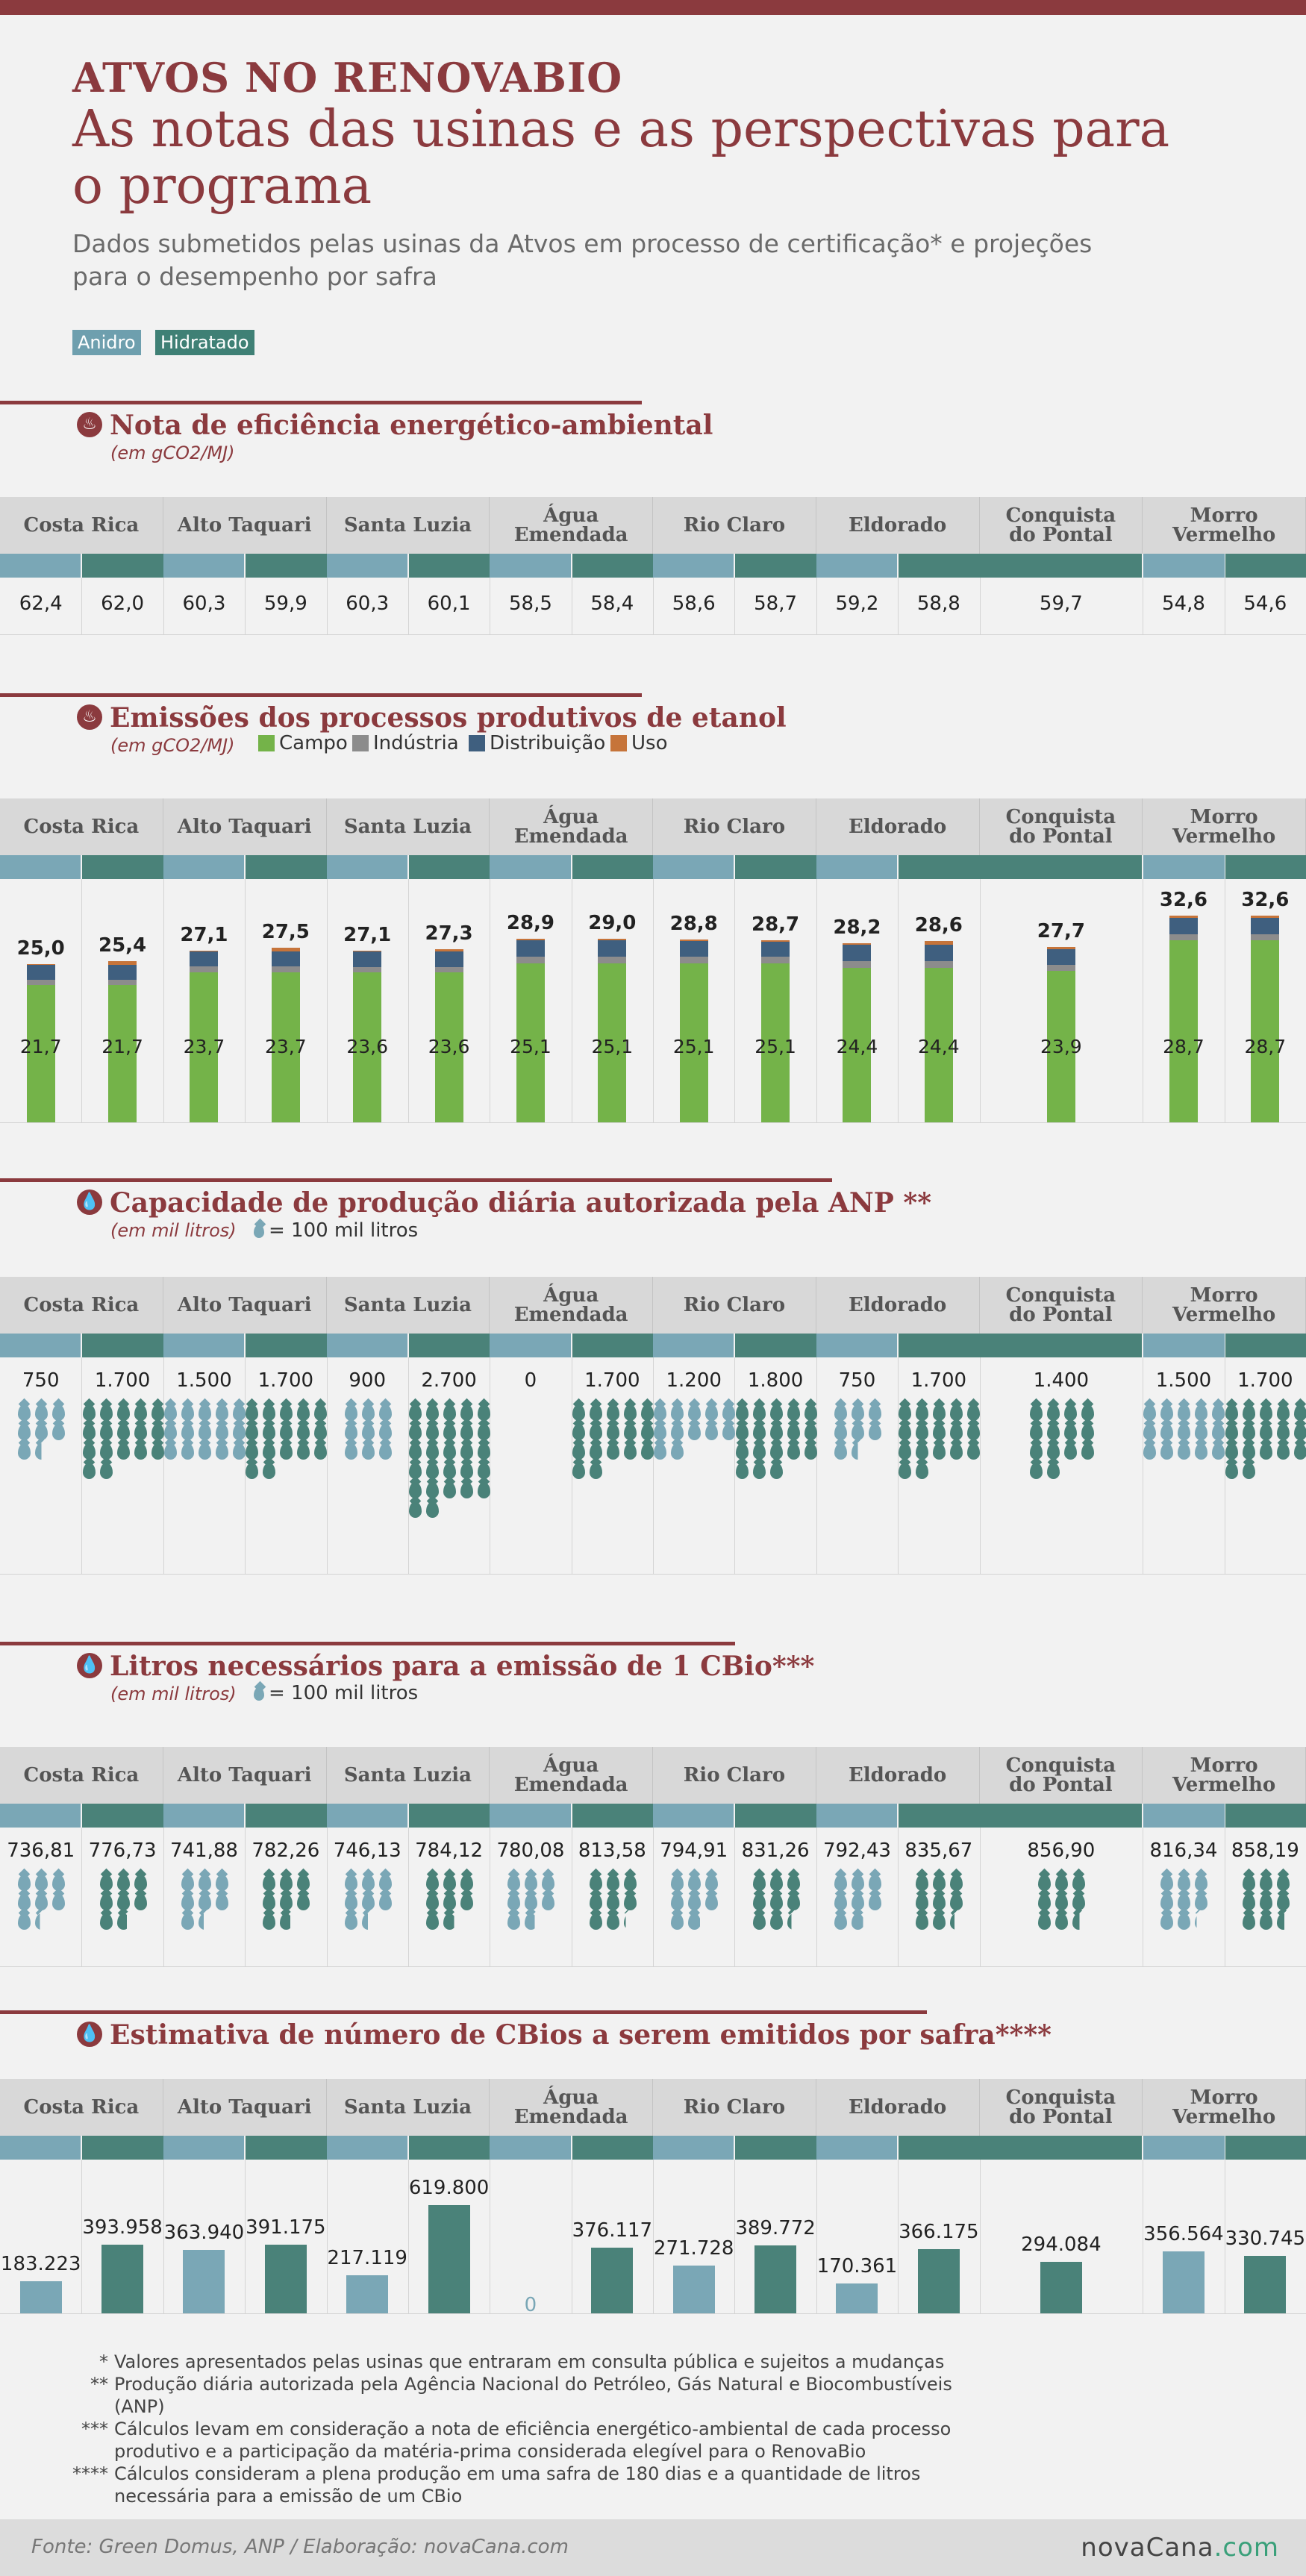 The width and height of the screenshot is (1306, 2576). What do you see at coordinates (898, 2107) in the screenshot?
I see `usina-header: Eldorado` at bounding box center [898, 2107].